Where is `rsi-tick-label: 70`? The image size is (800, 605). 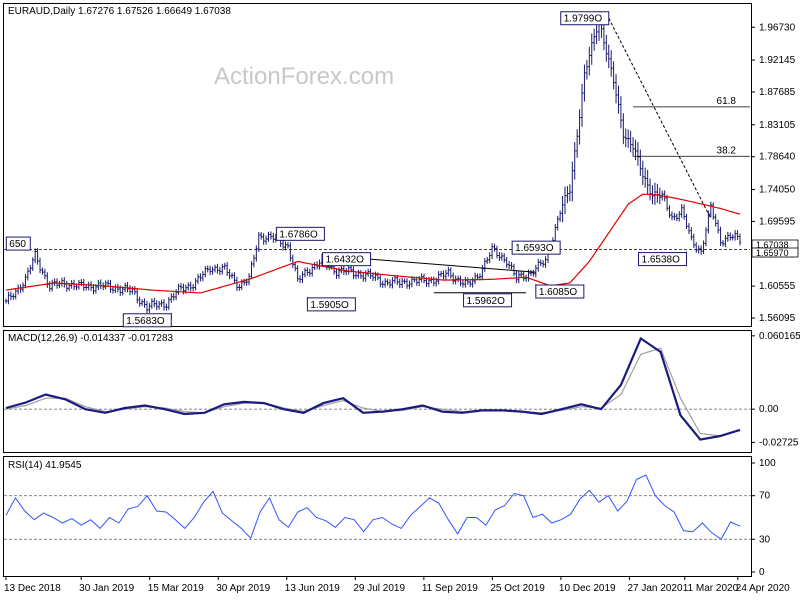 rsi-tick-label: 70 is located at coordinates (765, 496).